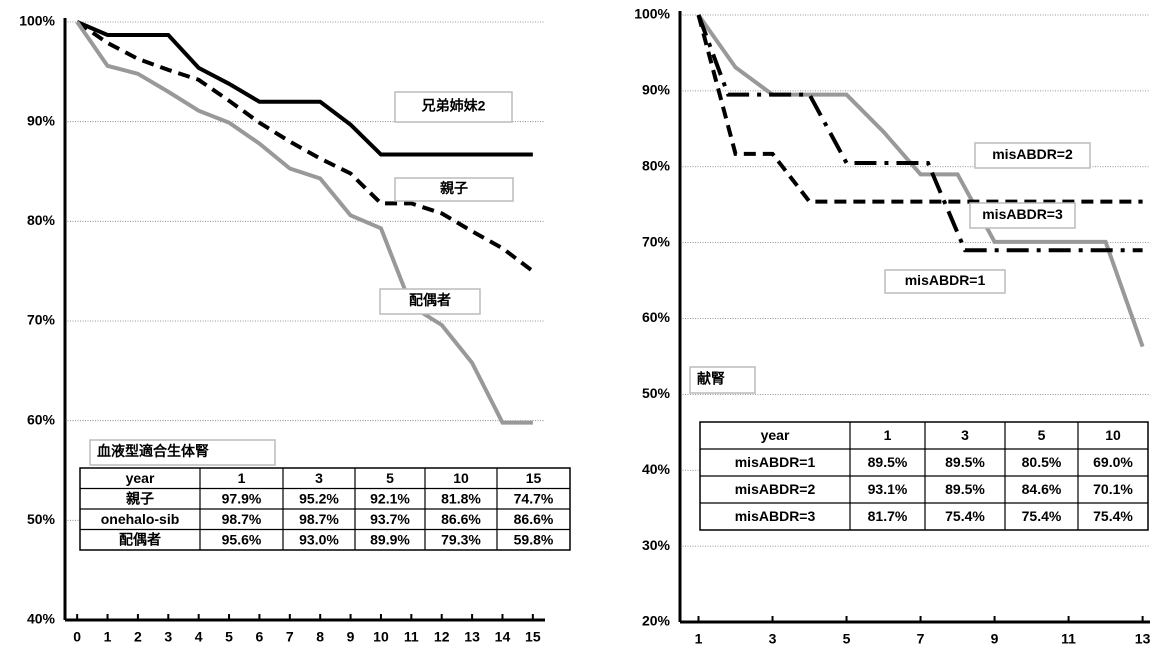 This screenshot has width=1158, height=652. I want to click on table-cell: 95.6%, so click(242, 539).